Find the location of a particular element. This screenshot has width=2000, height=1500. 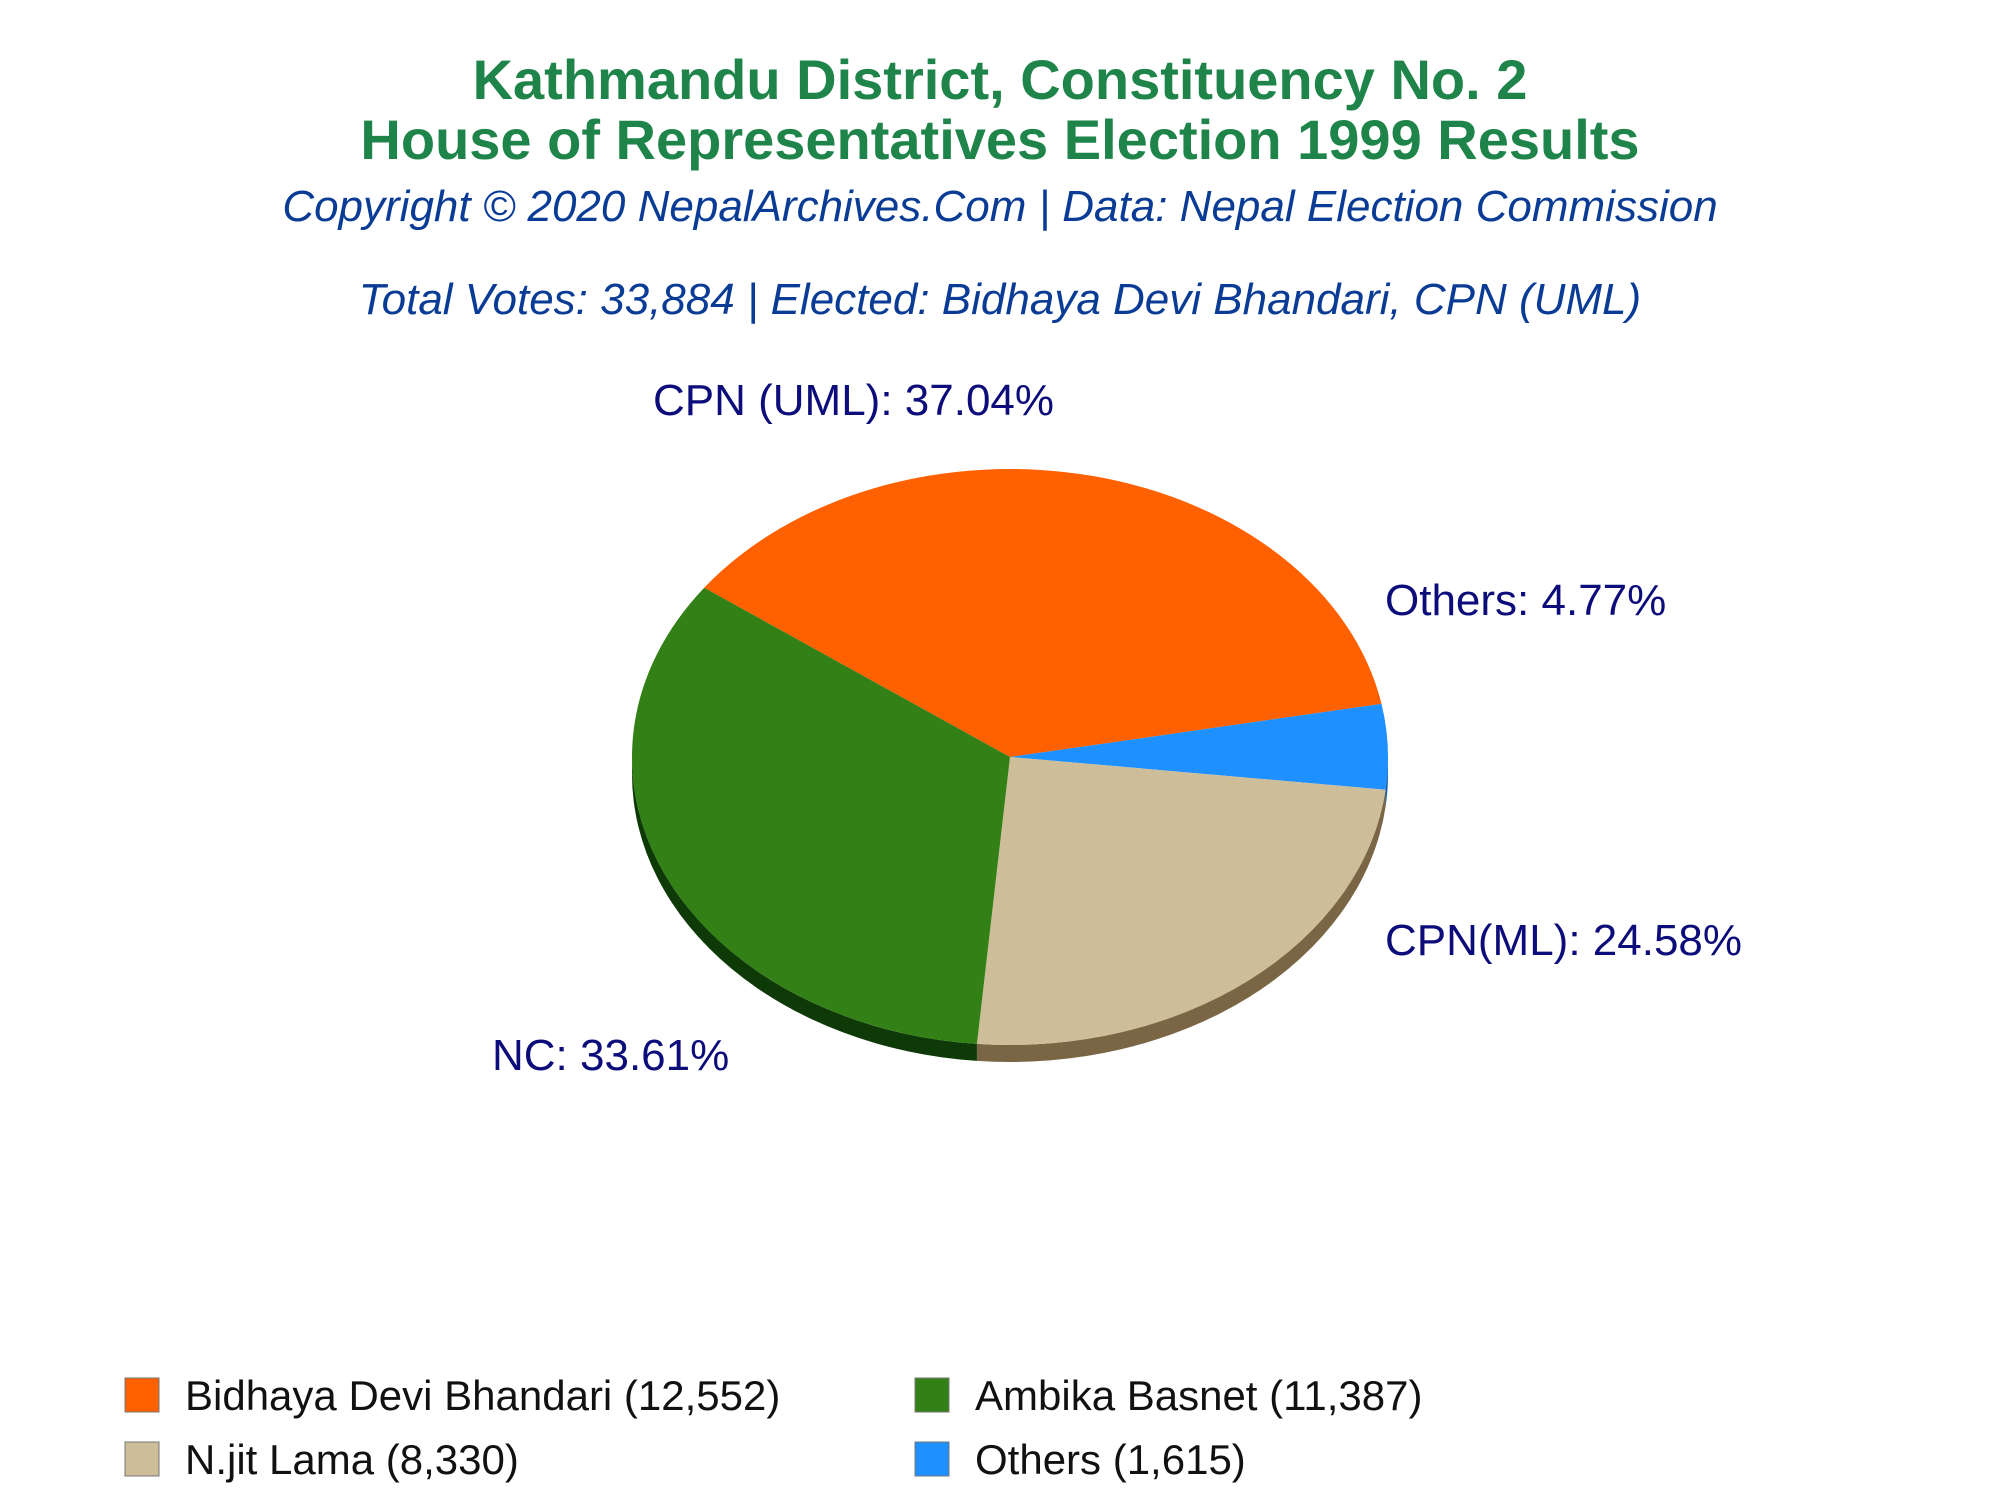

pie-top-group is located at coordinates (1009, 756).